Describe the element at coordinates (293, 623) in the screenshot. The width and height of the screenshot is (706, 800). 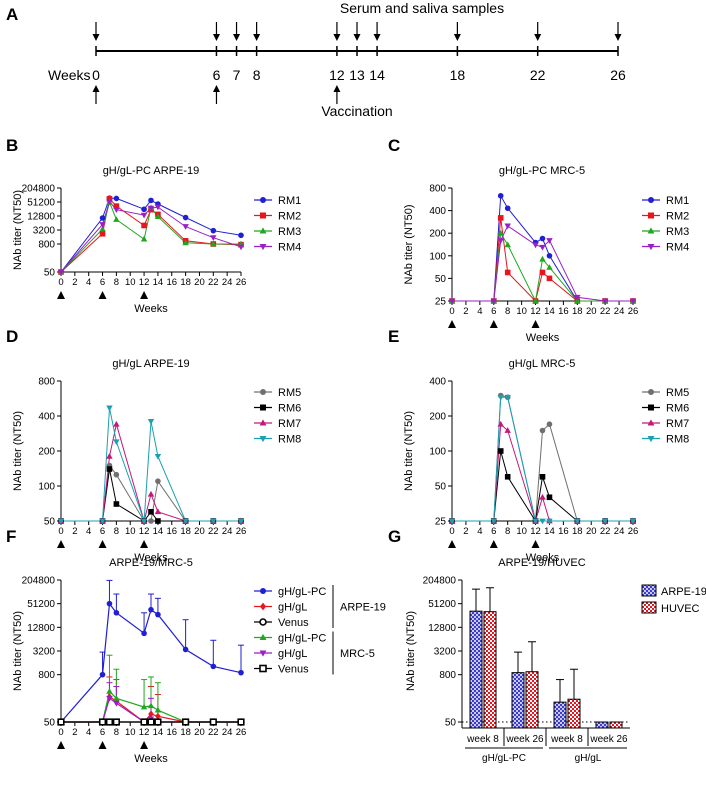
I see `legend-label: Venus` at that location.